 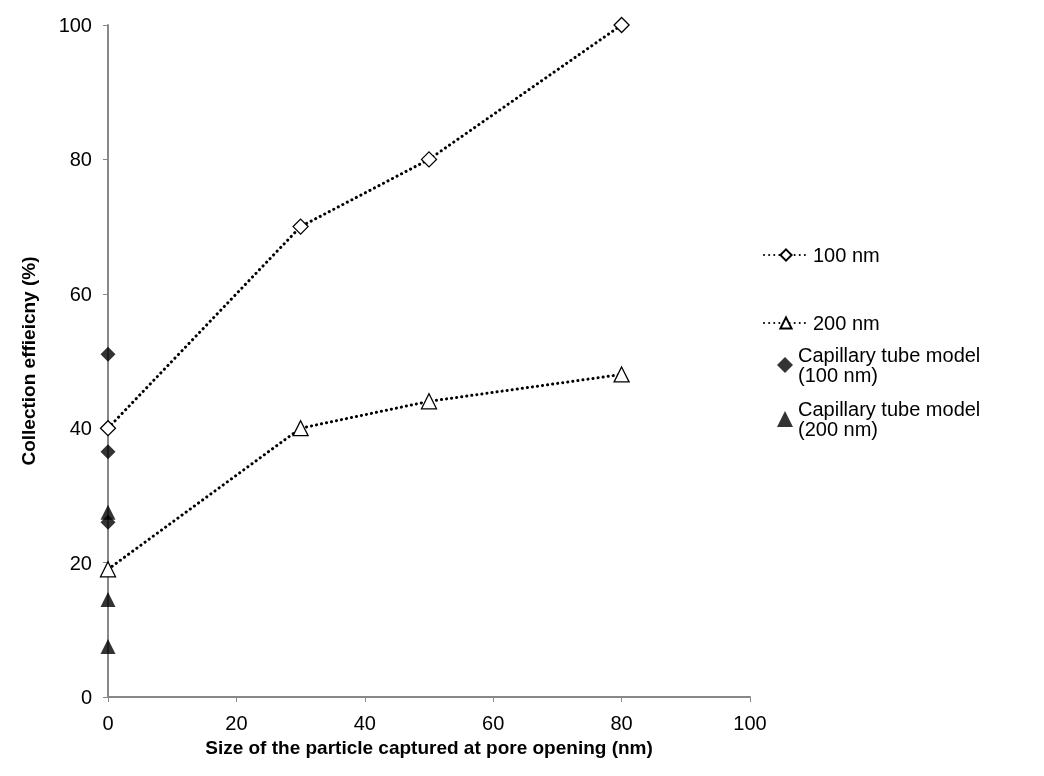 What do you see at coordinates (621, 723) in the screenshot?
I see `x-tick-label: 80` at bounding box center [621, 723].